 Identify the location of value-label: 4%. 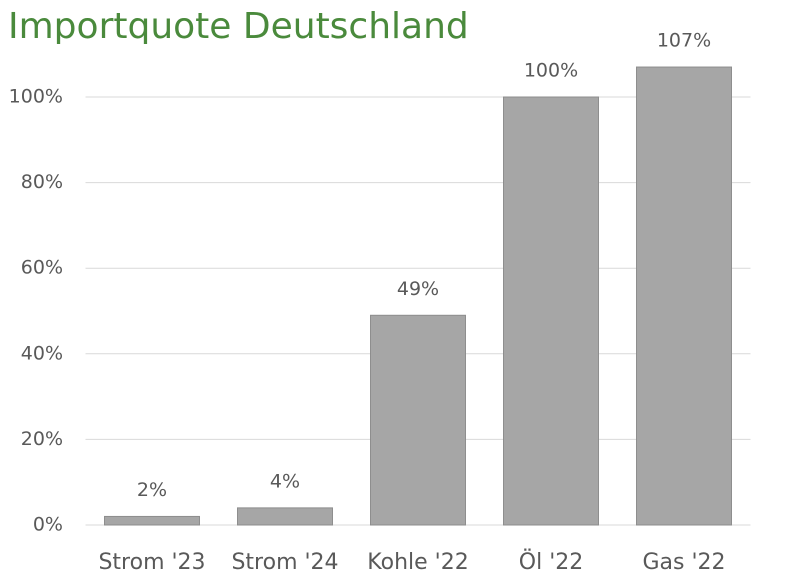
(285, 481).